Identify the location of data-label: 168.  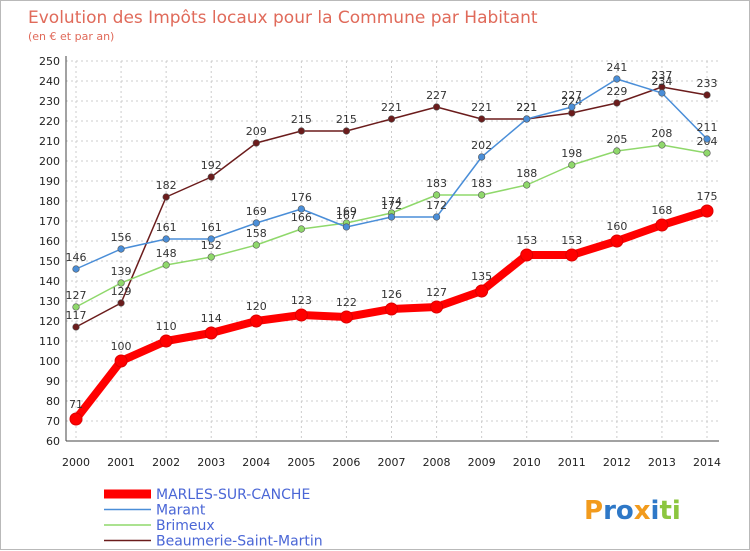
(661, 210).